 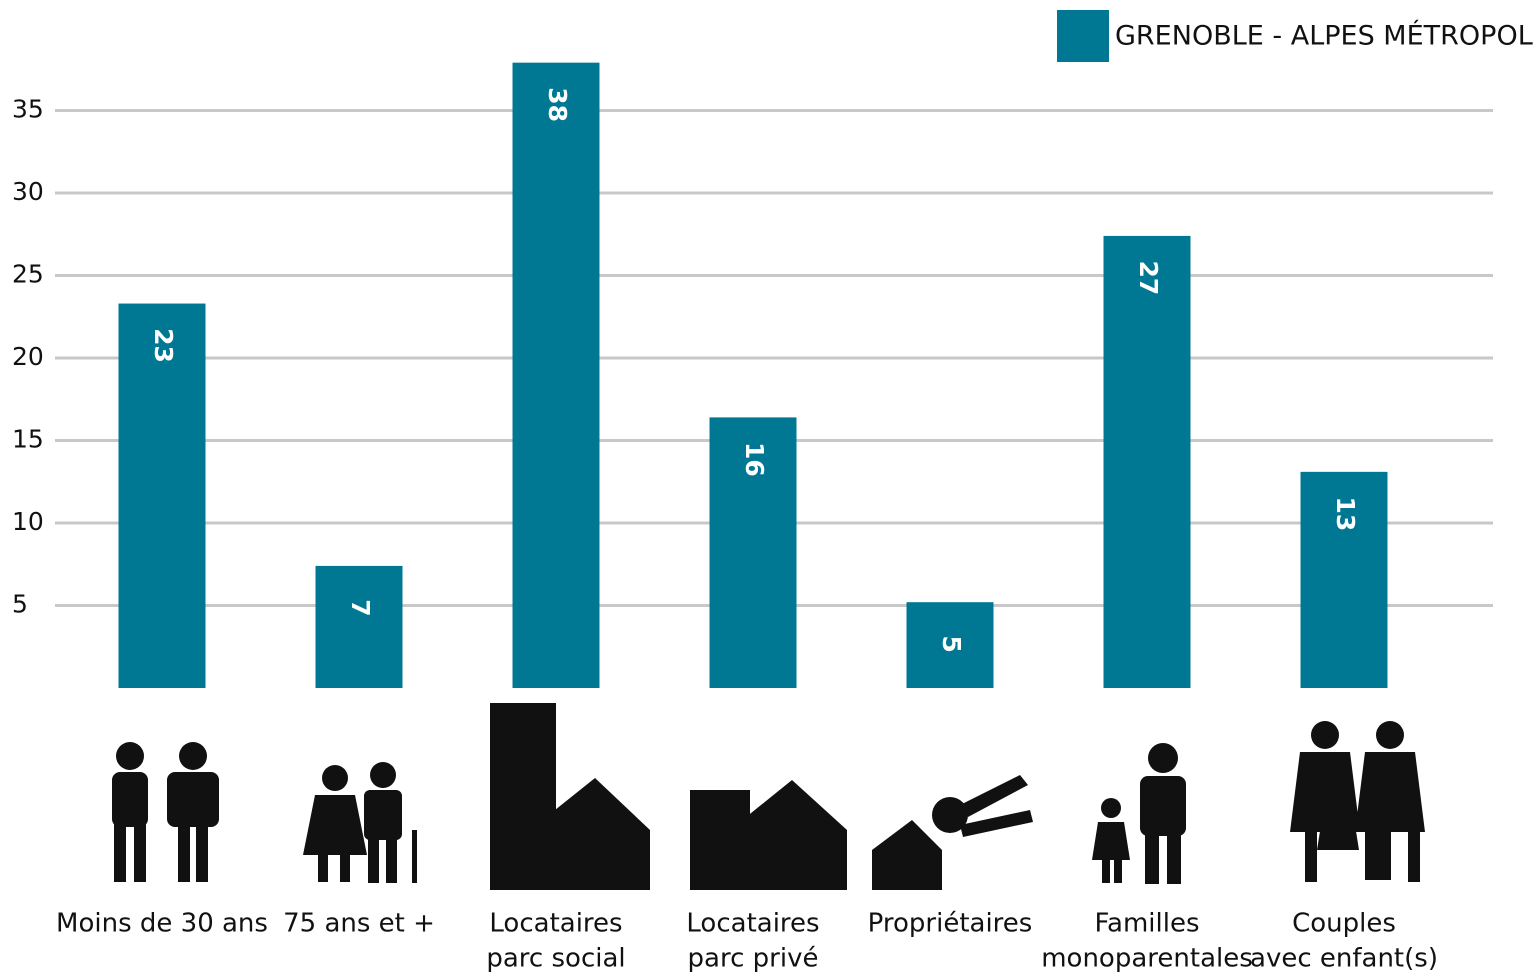 What do you see at coordinates (768, 835) in the screenshot?
I see `icon-private-housing` at bounding box center [768, 835].